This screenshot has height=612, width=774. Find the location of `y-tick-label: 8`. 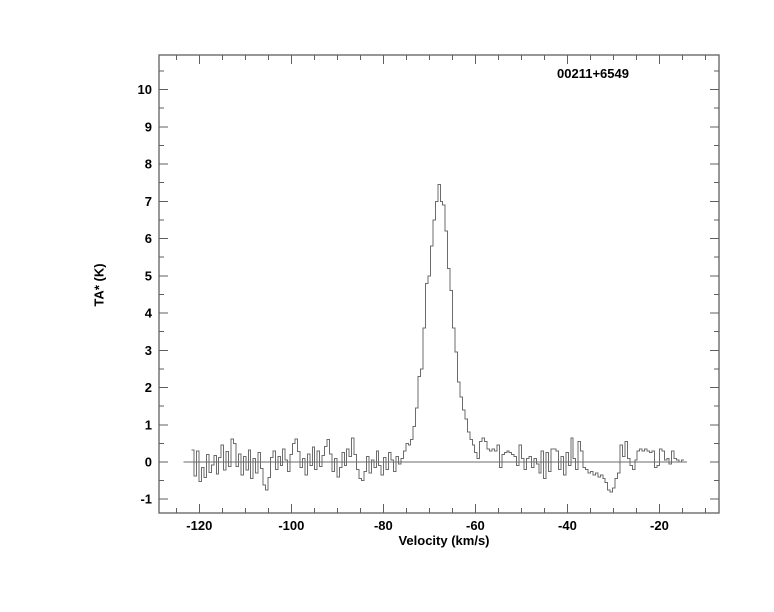

y-tick-label: 8 is located at coordinates (148, 164).